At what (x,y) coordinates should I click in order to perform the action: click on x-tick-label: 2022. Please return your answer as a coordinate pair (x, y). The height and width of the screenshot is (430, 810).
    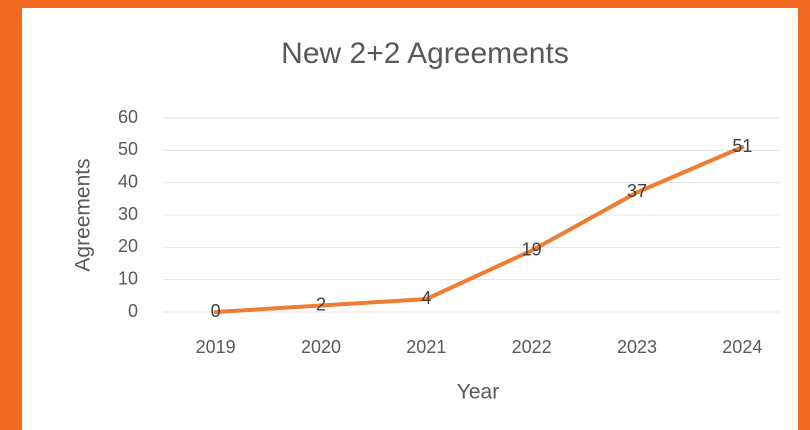
    Looking at the image, I should click on (532, 347).